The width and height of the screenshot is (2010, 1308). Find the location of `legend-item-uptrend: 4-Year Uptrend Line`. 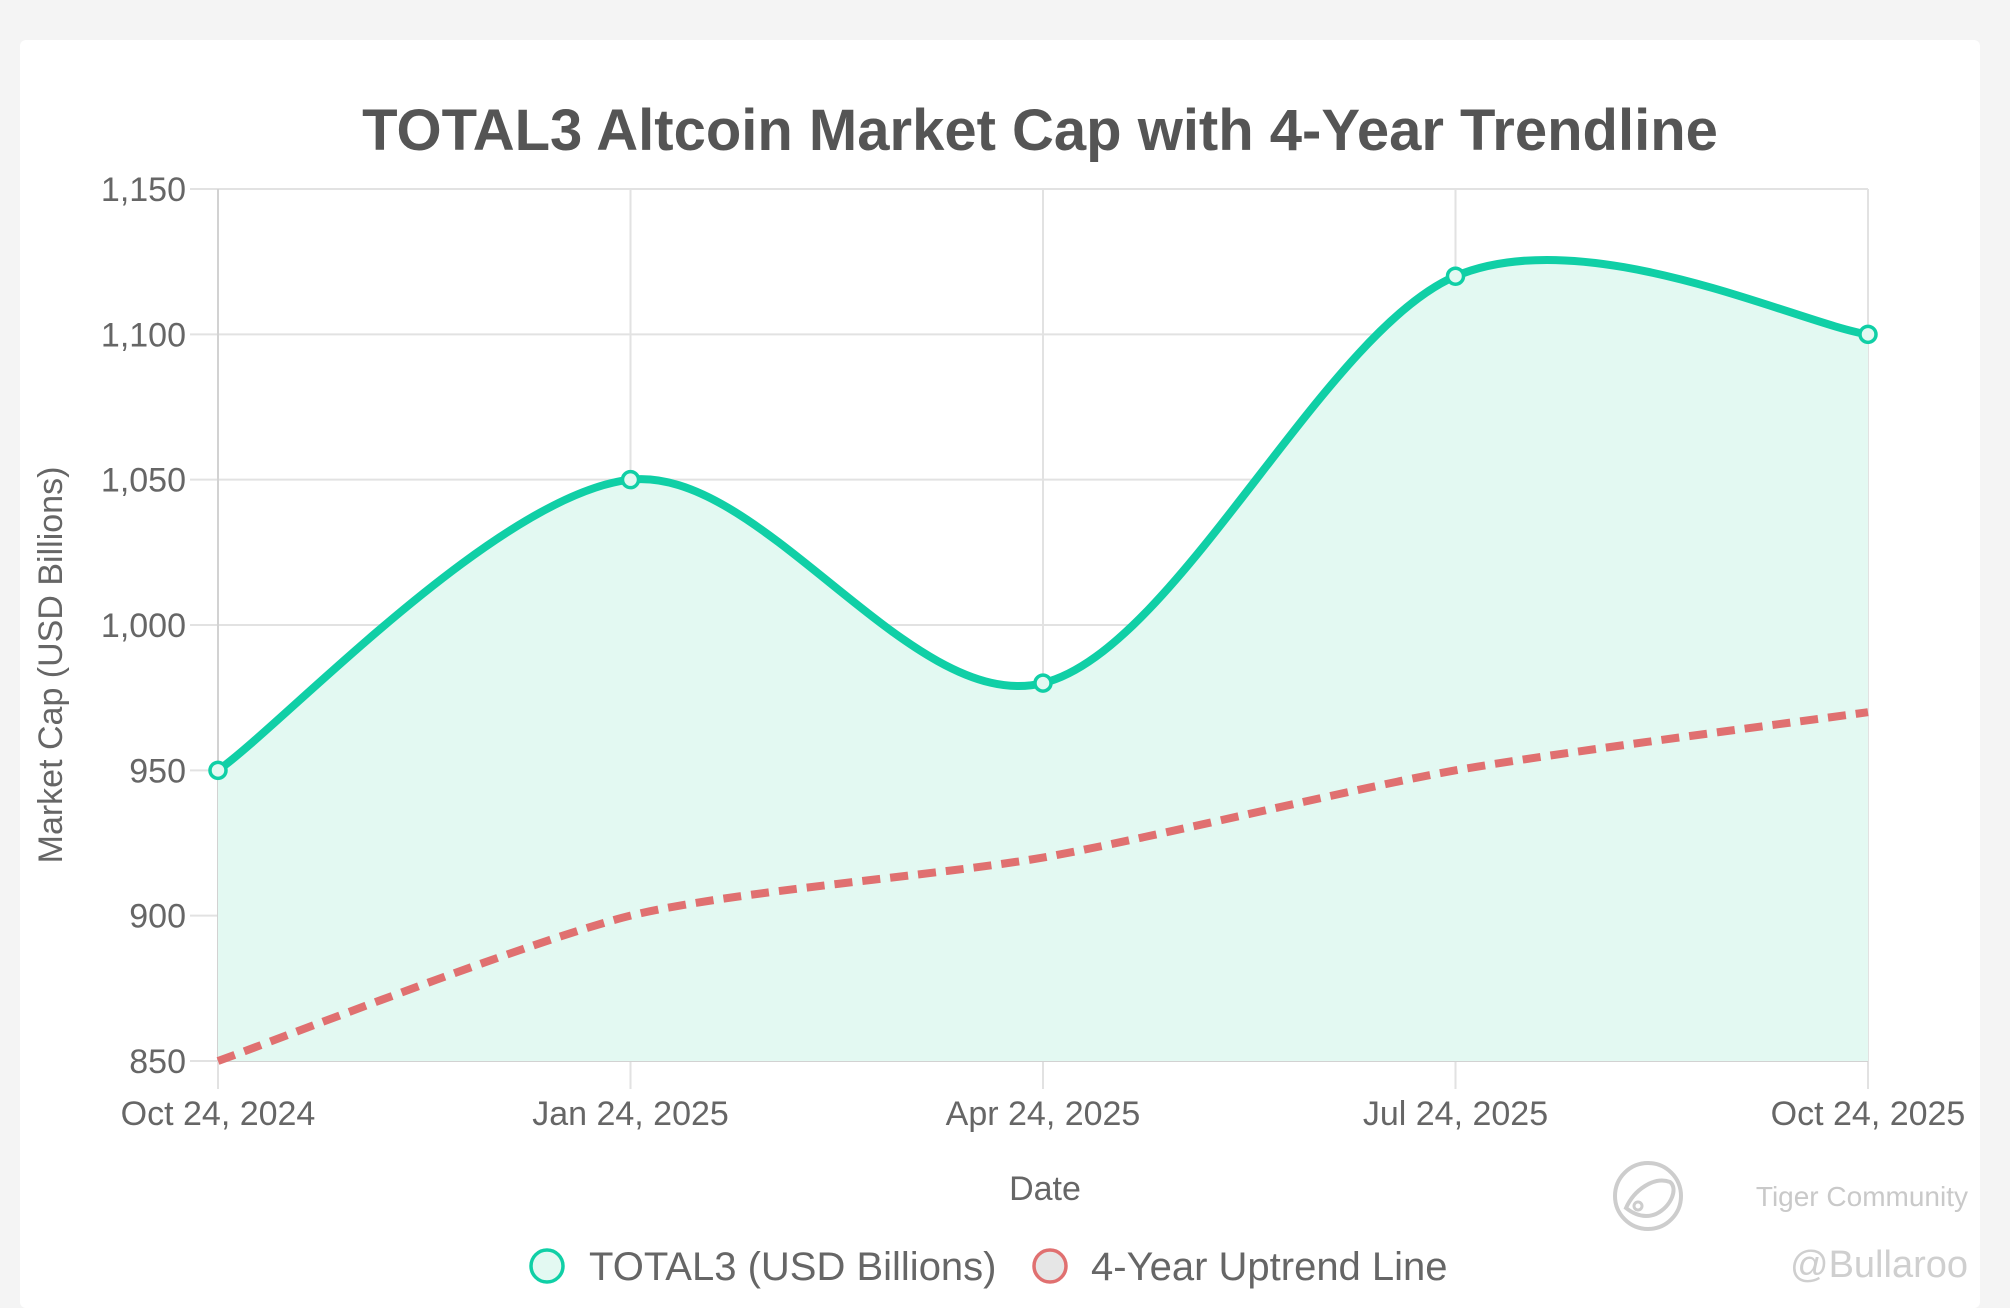

legend-item-uptrend: 4-Year Uptrend Line is located at coordinates (1240, 1267).